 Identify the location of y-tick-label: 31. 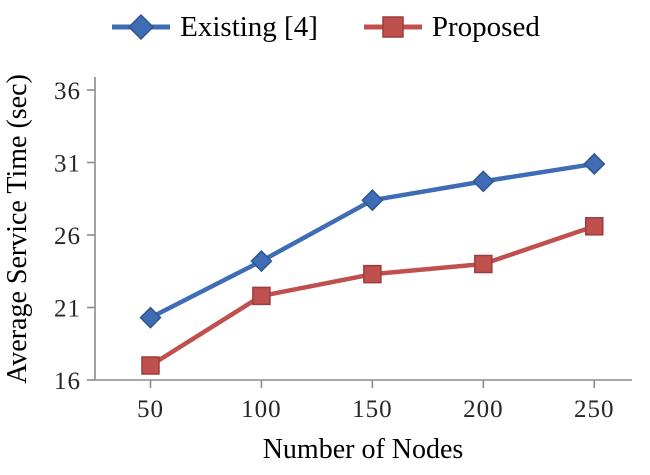
(67, 164).